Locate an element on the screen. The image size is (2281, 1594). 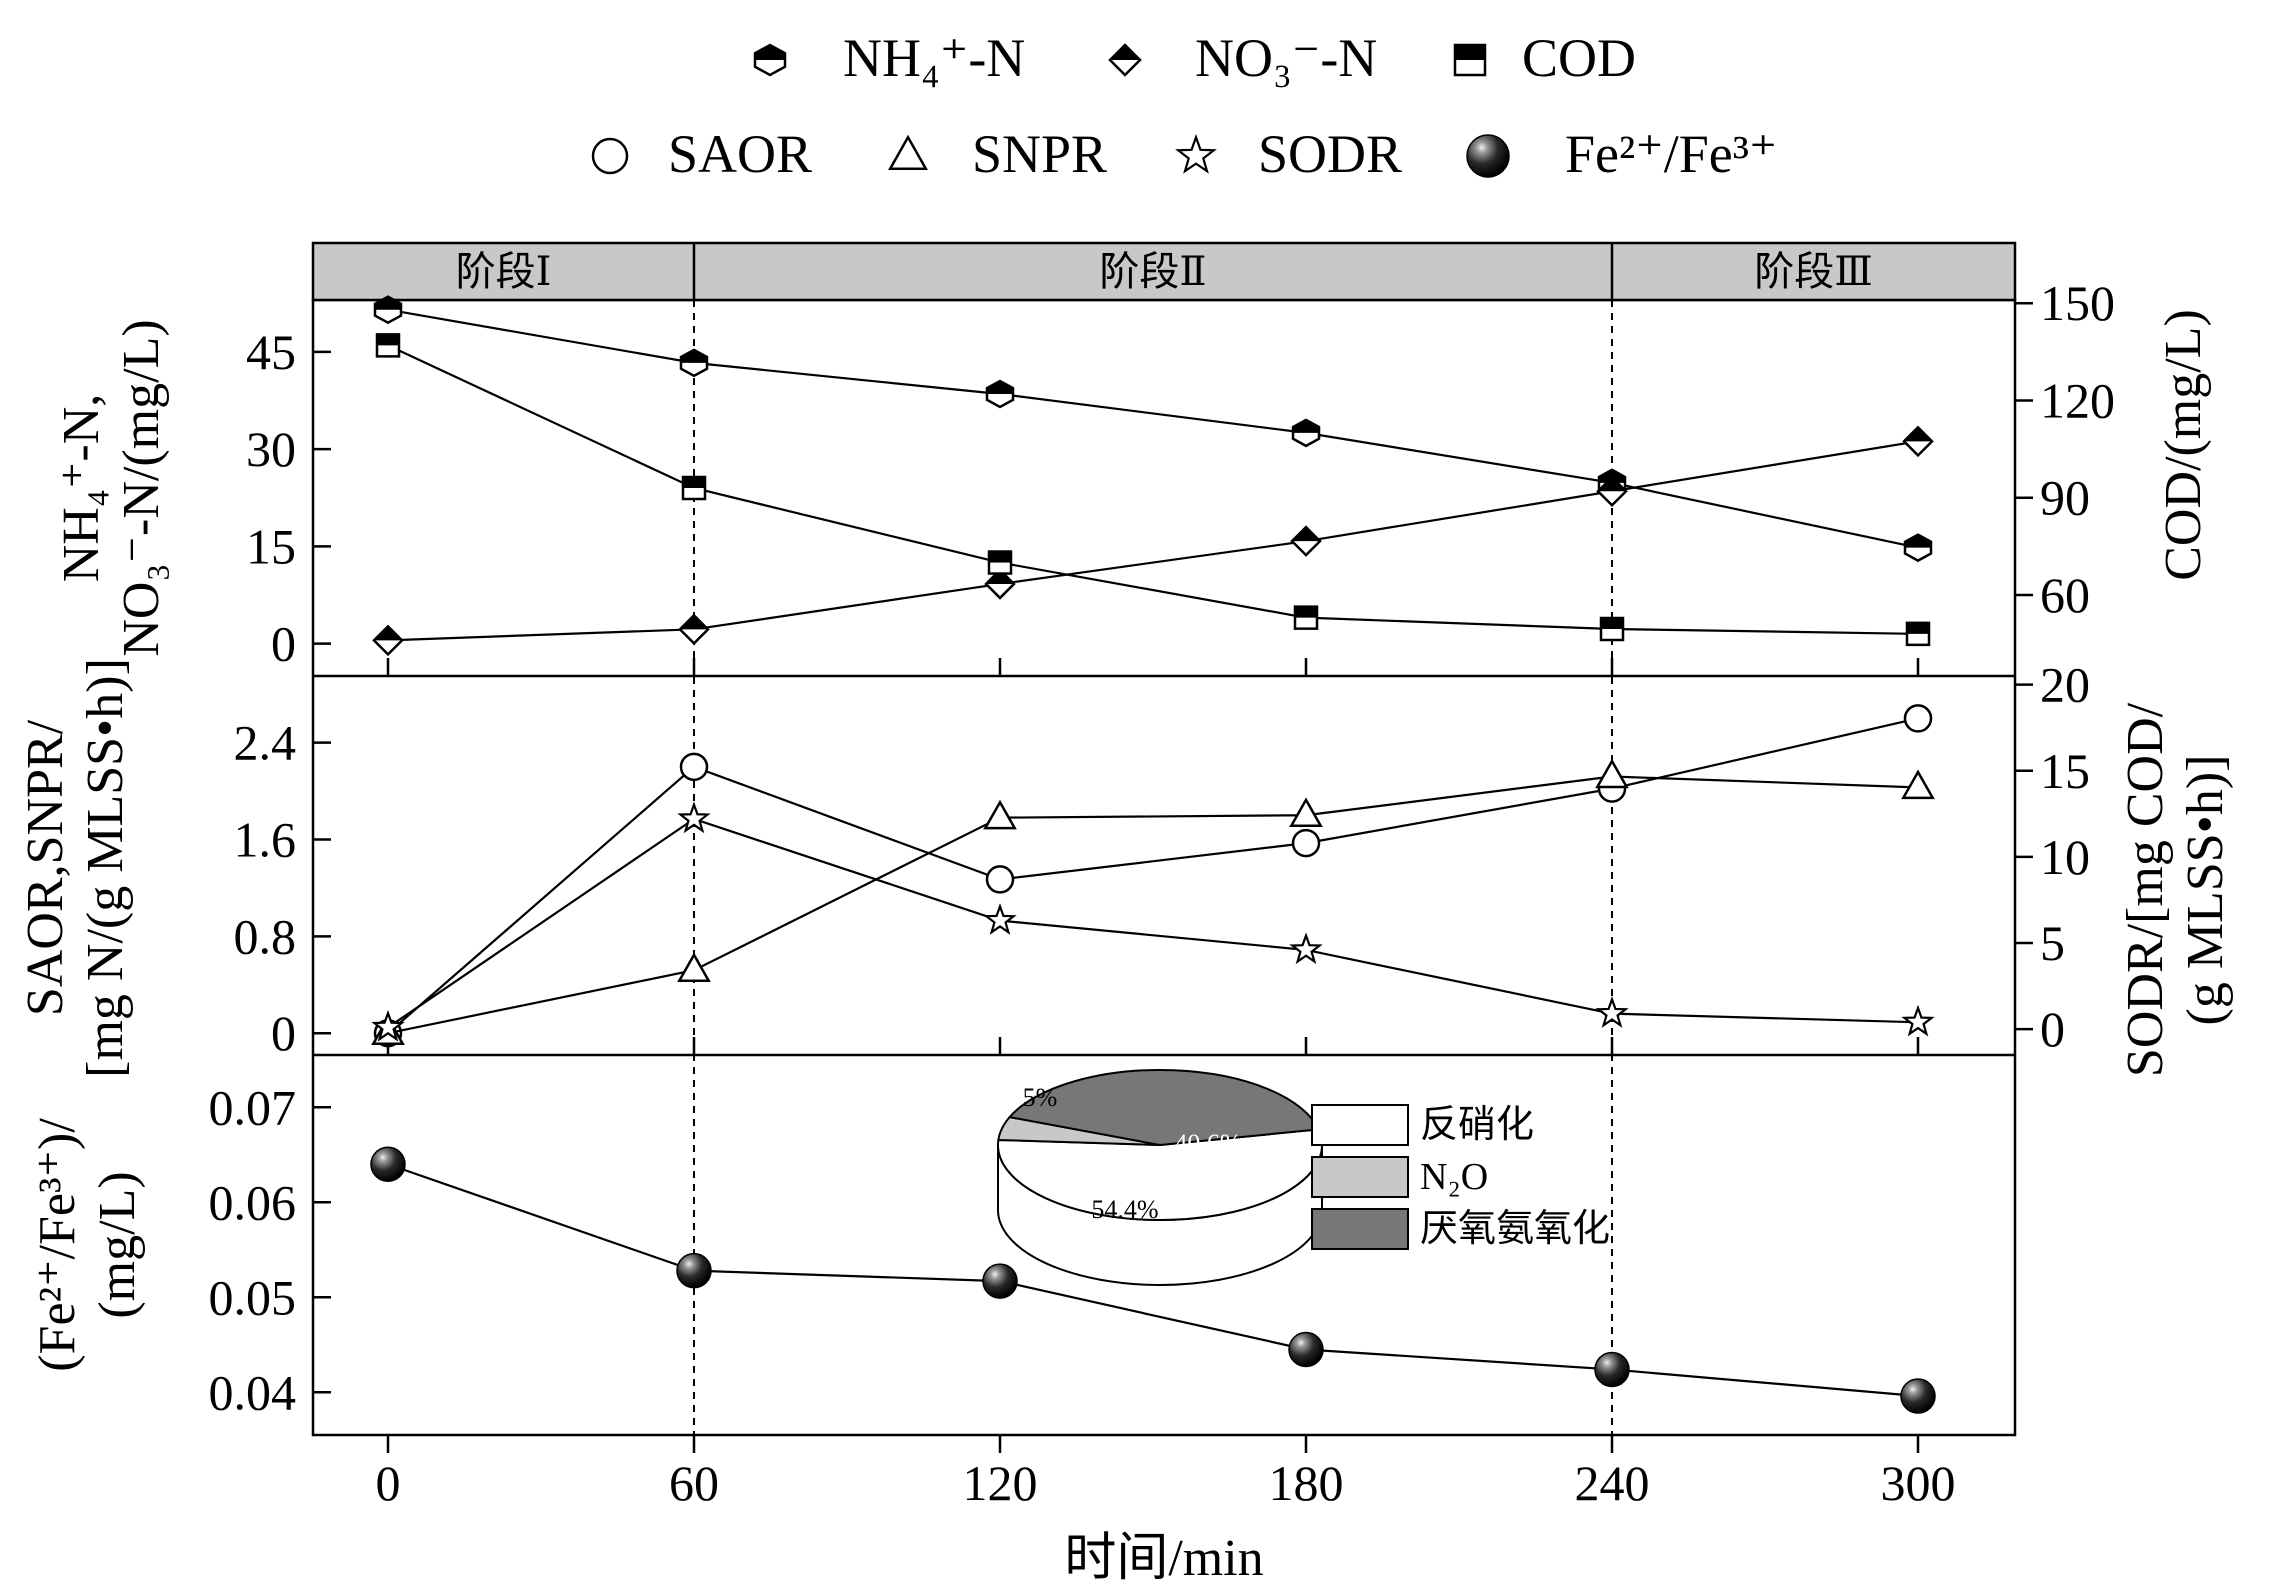
y-left-tick-label: 0 is located at coordinates (283, 1033).